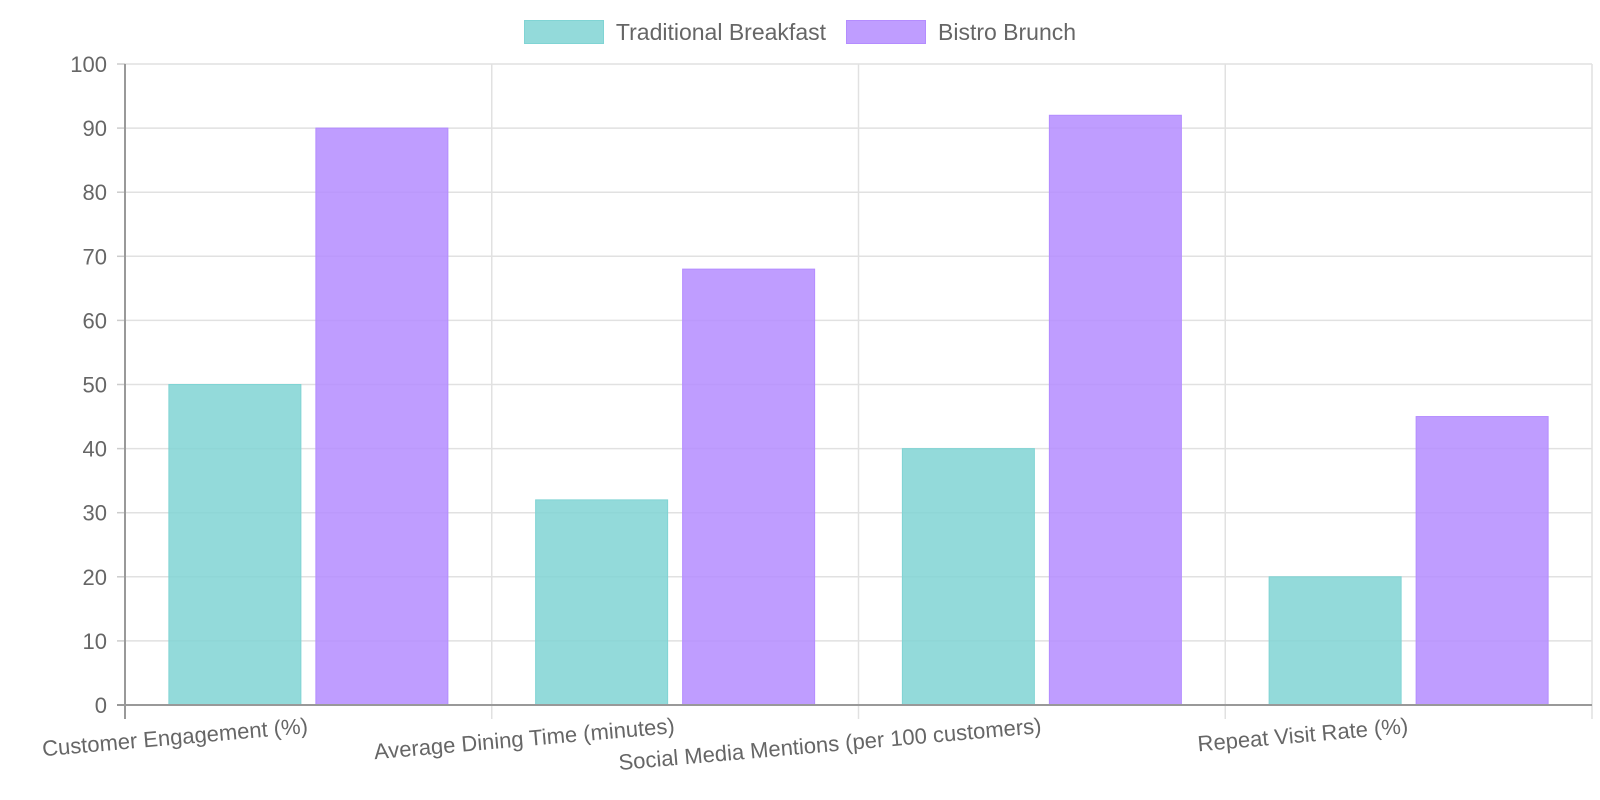 The height and width of the screenshot is (800, 1600). Describe the element at coordinates (563, 32) in the screenshot. I see `legend-swatch-traditional-breakfast` at that location.